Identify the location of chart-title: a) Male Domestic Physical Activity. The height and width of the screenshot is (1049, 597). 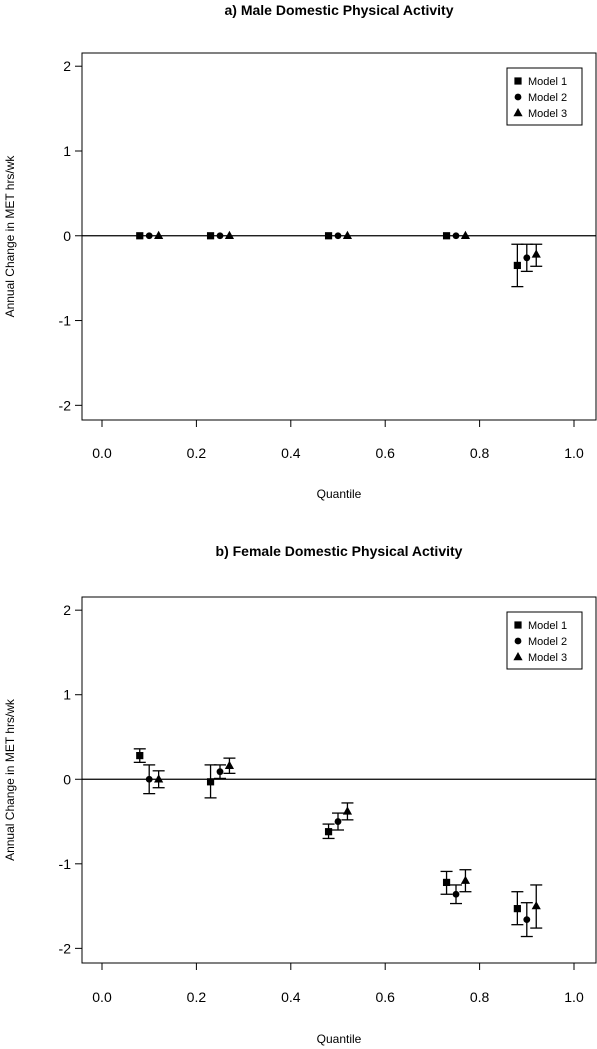
(338, 10).